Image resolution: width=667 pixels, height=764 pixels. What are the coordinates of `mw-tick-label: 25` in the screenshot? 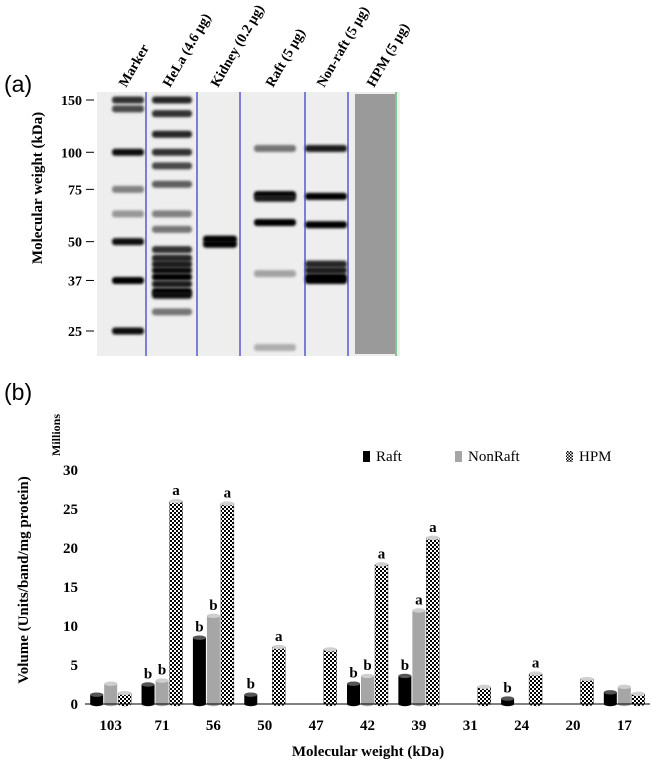 It's located at (75, 332).